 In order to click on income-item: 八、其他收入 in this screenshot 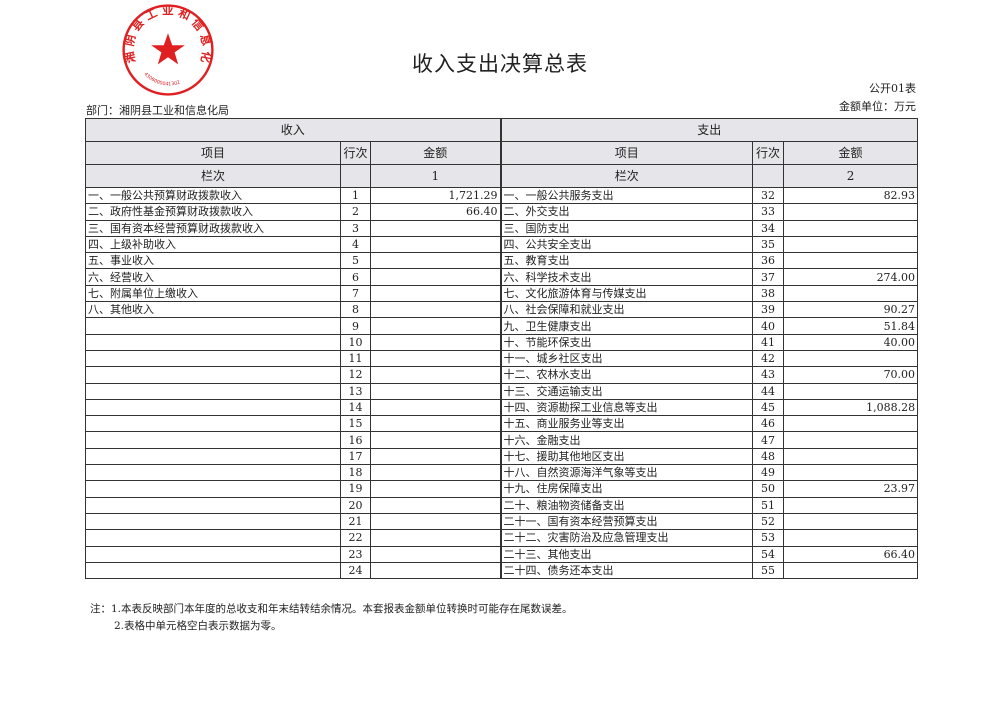, I will do `click(213, 310)`.